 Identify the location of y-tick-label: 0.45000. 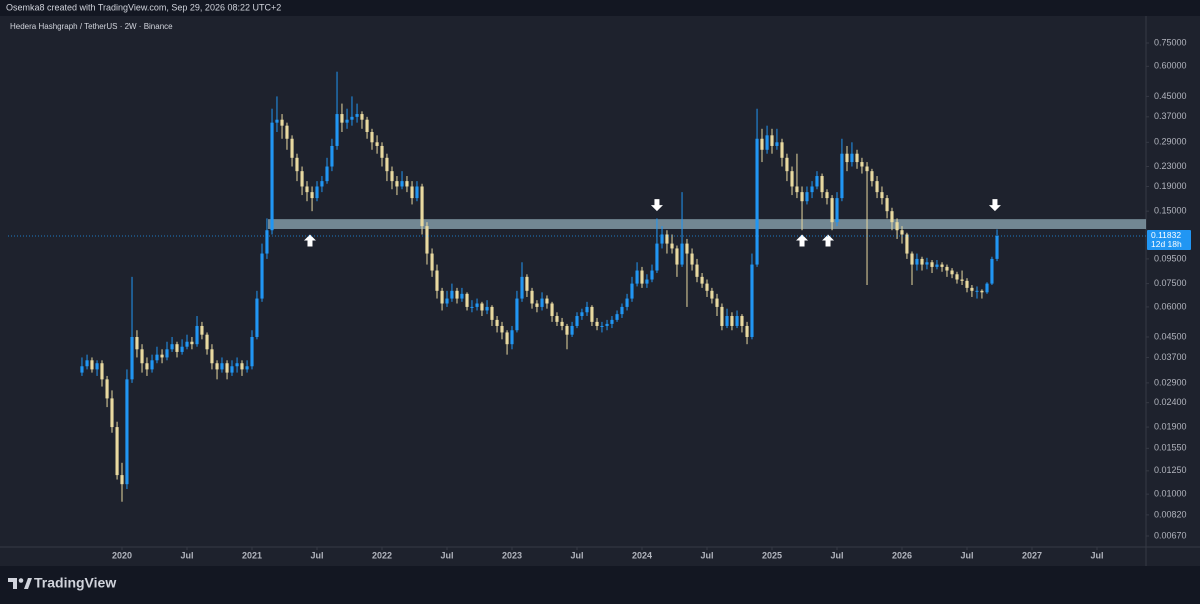
(1170, 96).